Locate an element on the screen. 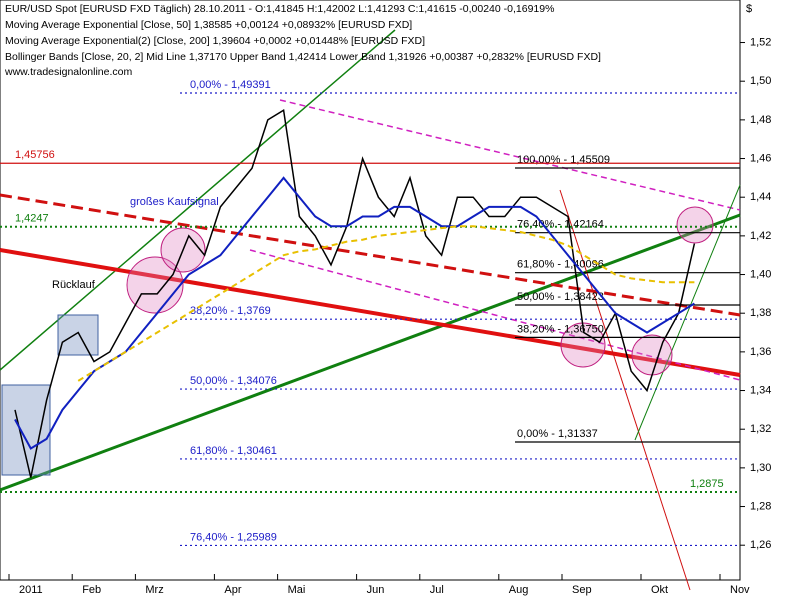 The image size is (800, 605). header-line: www.tradesignalonline.com is located at coordinates (68, 72).